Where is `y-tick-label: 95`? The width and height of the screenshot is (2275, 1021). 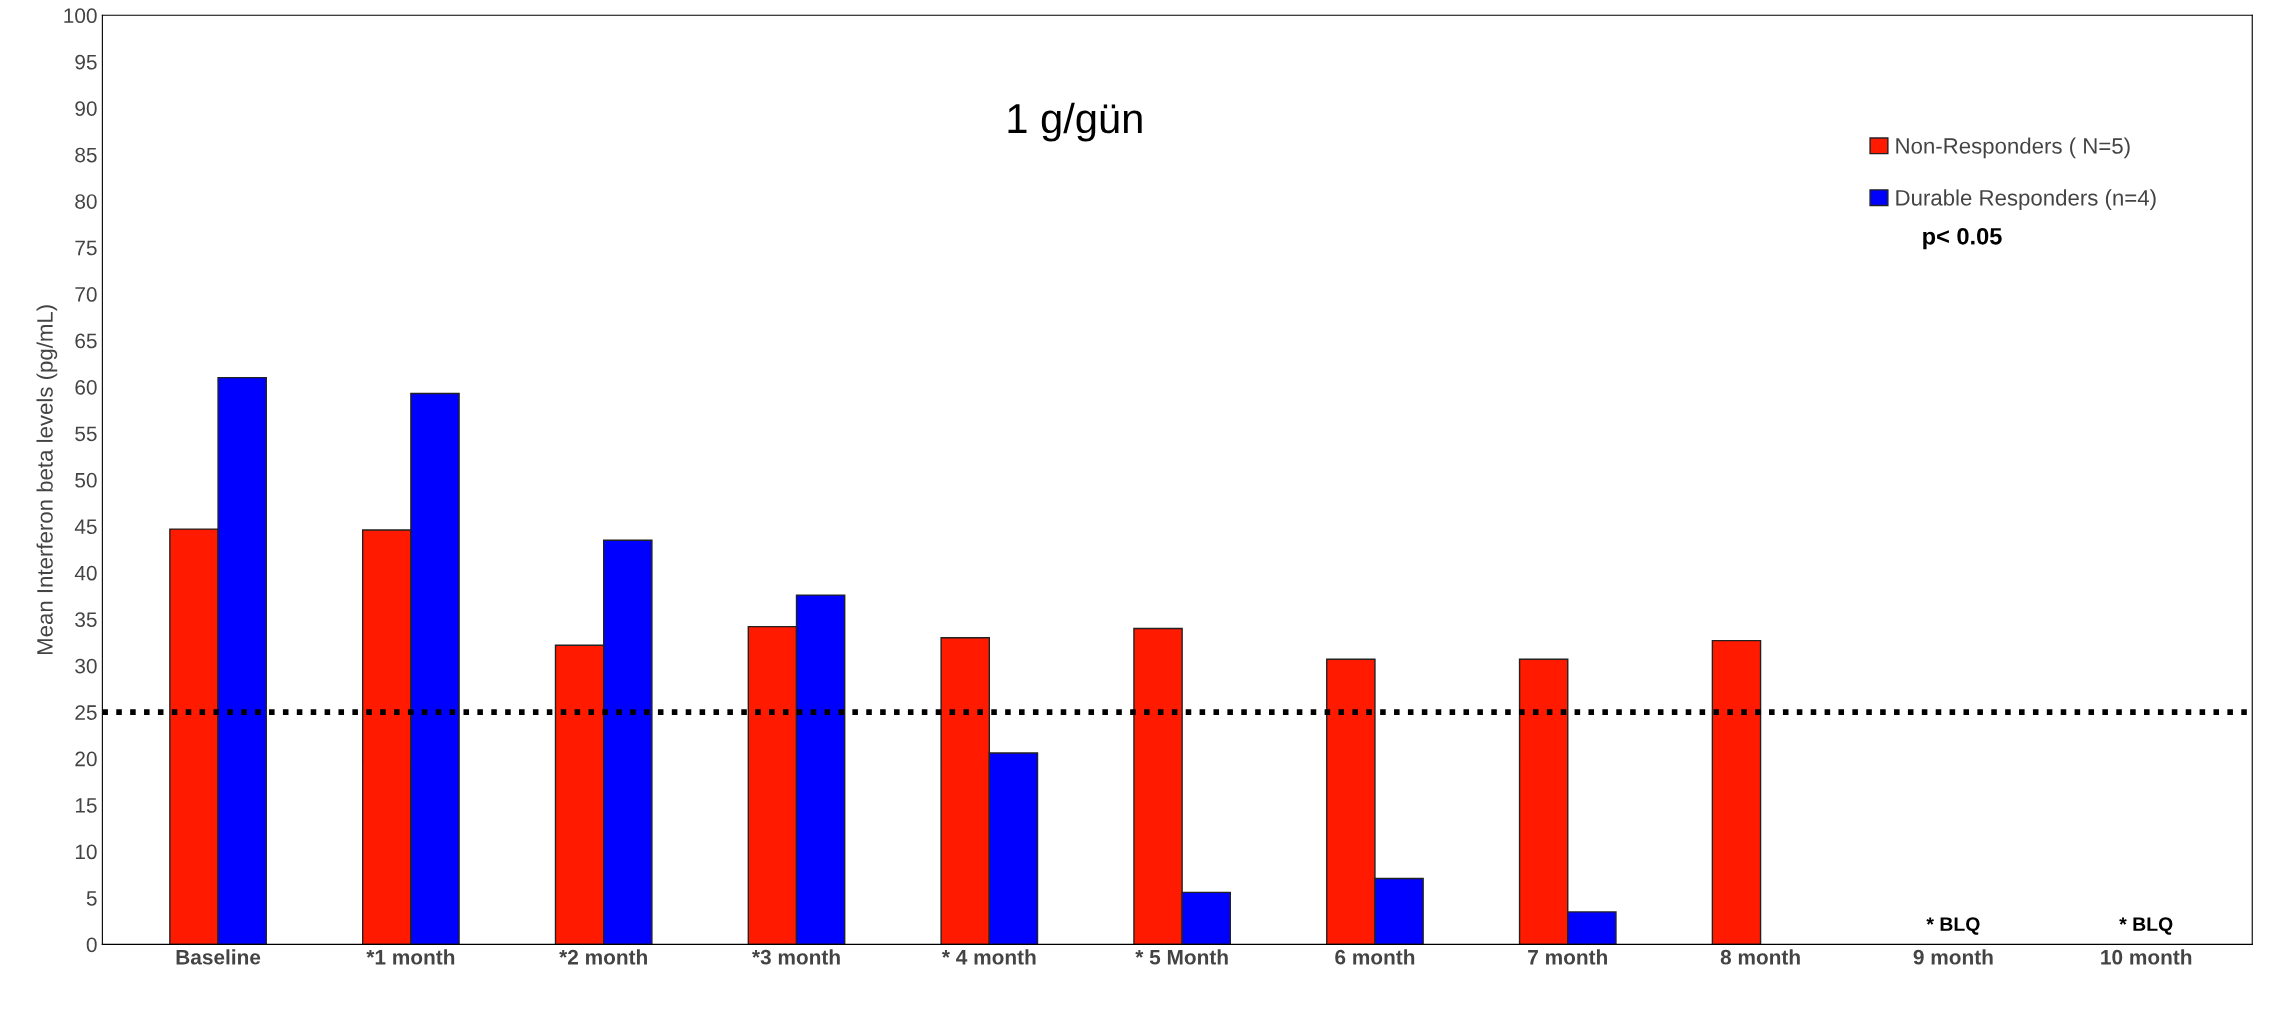
y-tick-label: 95 is located at coordinates (86, 62).